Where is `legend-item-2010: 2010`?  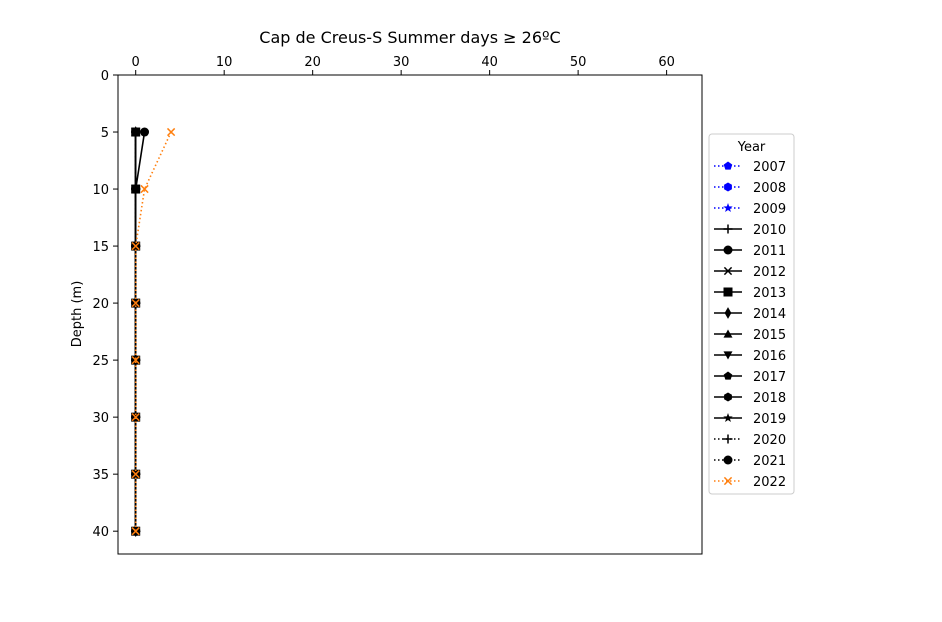 legend-item-2010: 2010 is located at coordinates (750, 230).